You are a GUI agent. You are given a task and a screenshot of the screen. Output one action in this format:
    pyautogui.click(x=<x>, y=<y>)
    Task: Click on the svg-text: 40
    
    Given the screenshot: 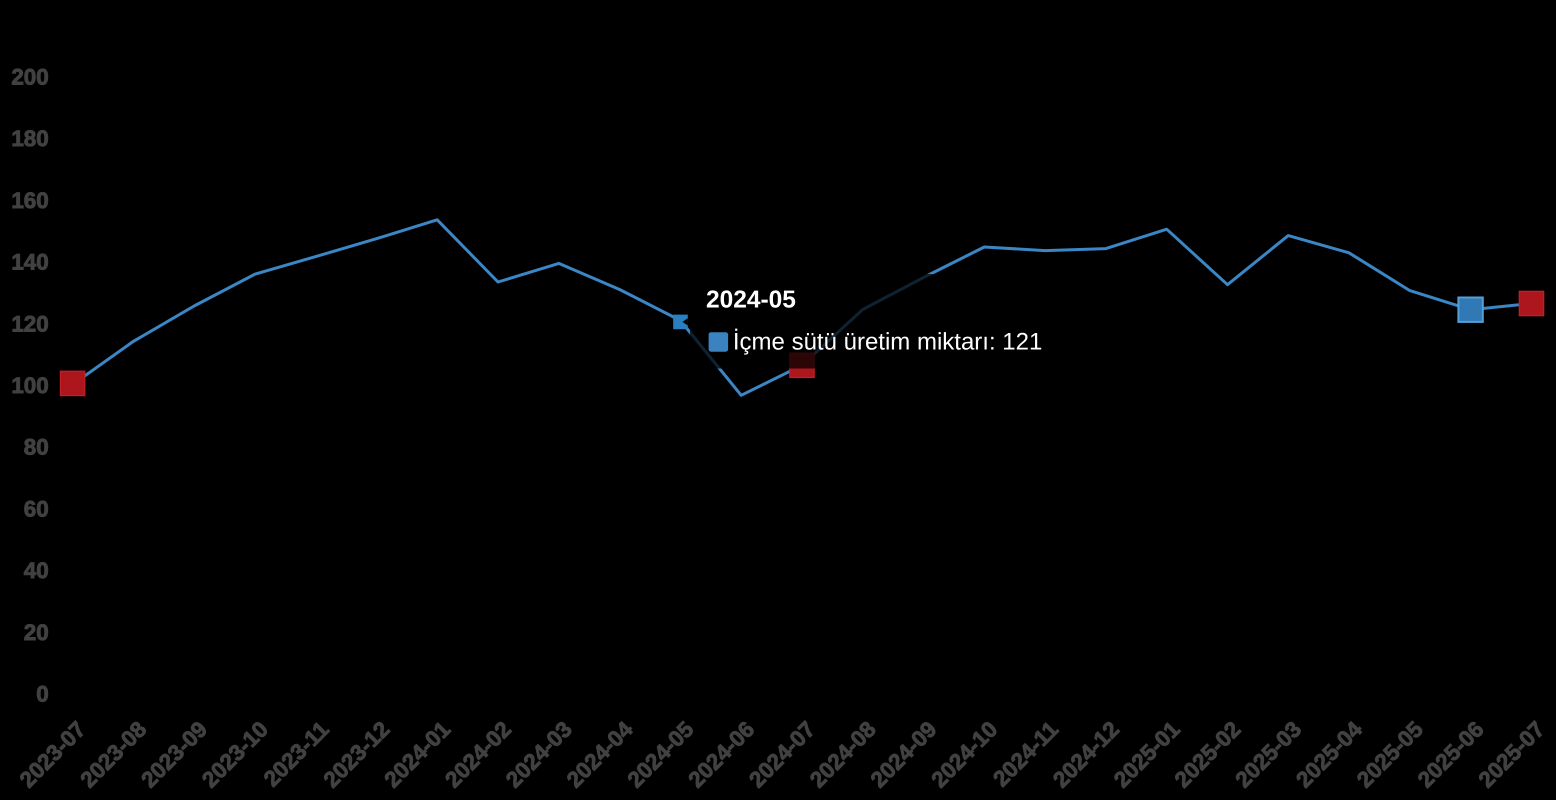 What is the action you would take?
    pyautogui.click(x=36, y=570)
    